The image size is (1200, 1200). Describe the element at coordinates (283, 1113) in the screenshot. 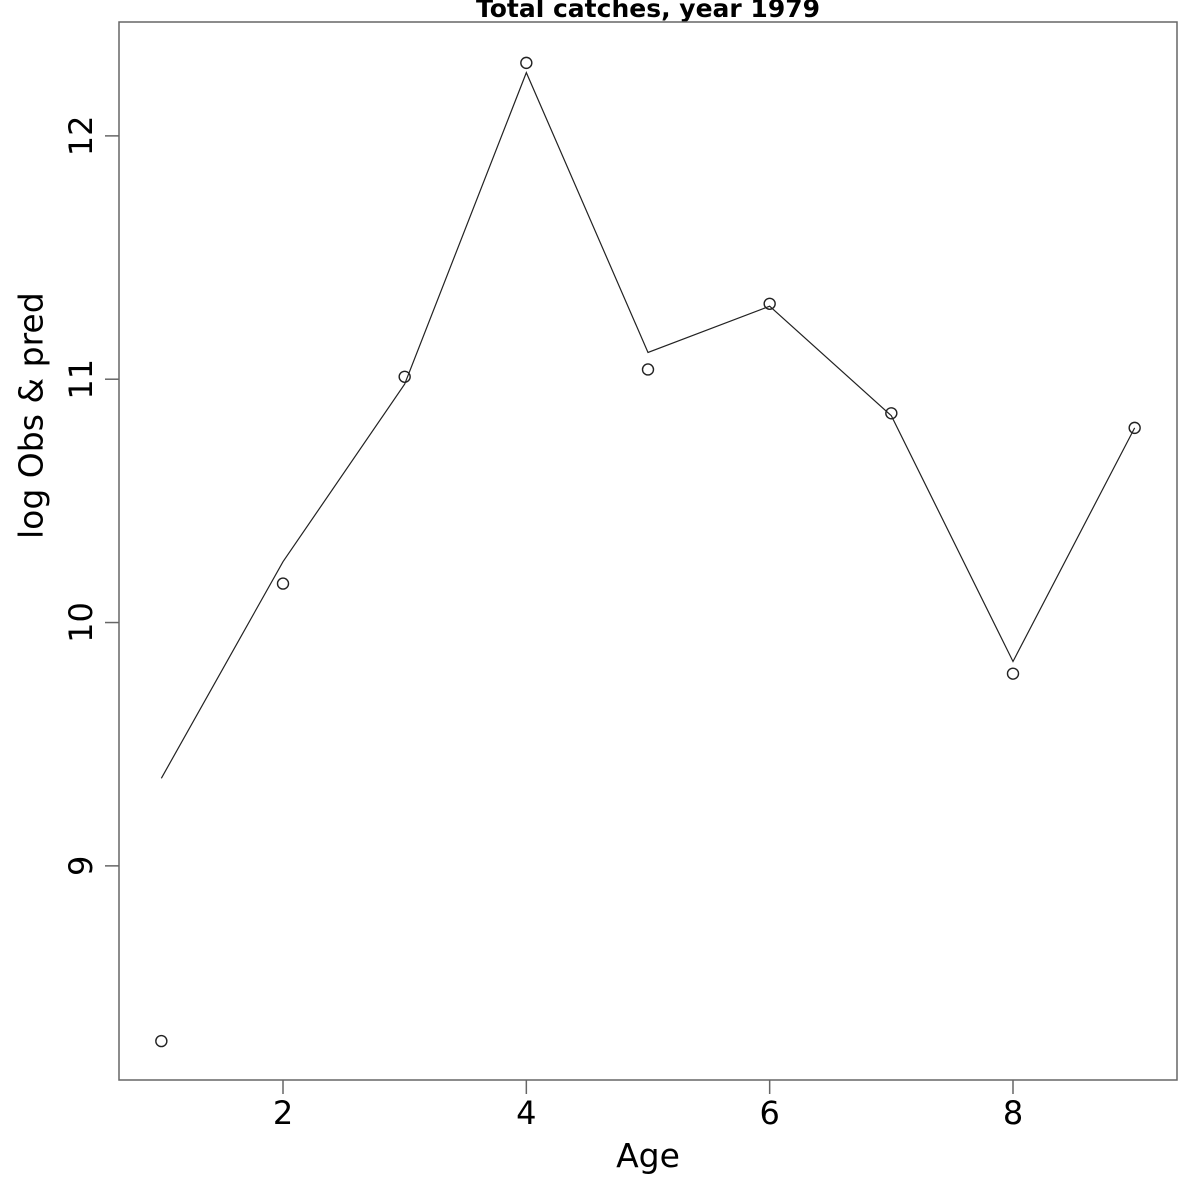

I see `x-tick-label: 2` at that location.